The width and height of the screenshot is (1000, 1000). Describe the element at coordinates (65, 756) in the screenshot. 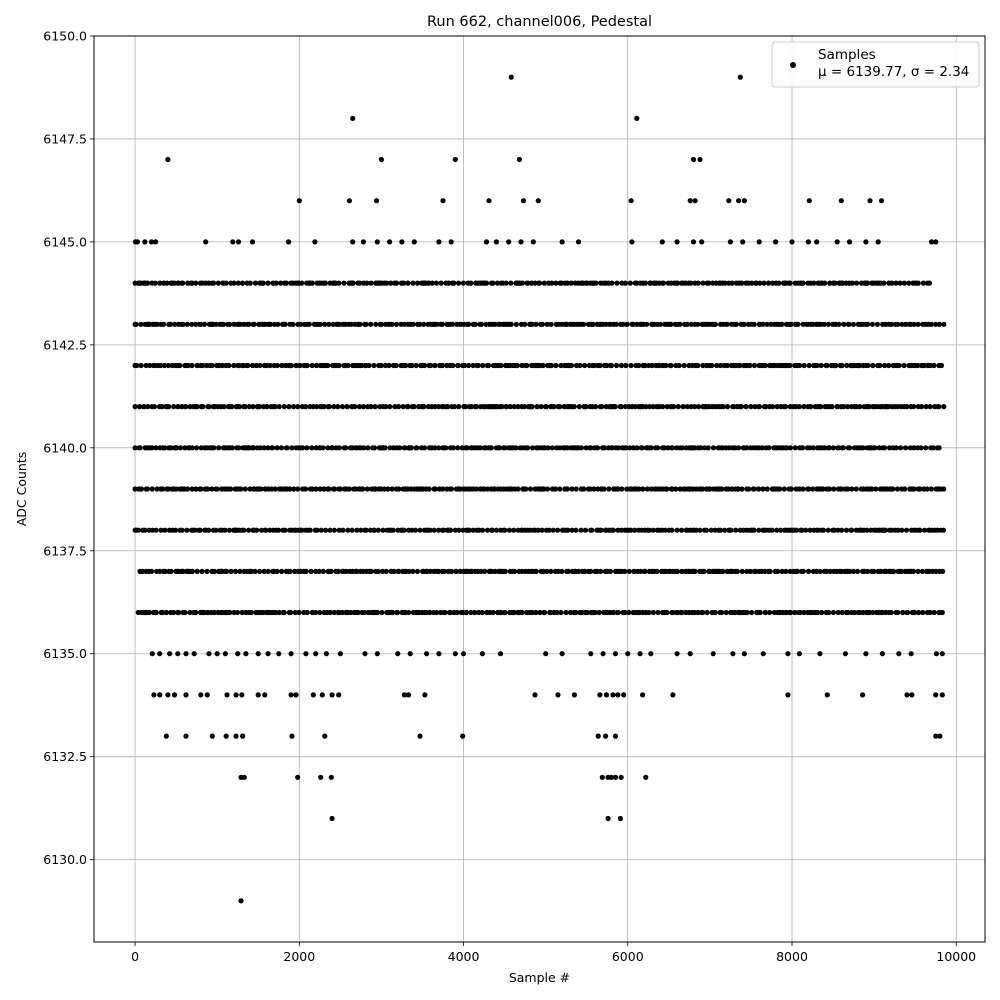

I see `y-tick-label: 6132.5` at that location.